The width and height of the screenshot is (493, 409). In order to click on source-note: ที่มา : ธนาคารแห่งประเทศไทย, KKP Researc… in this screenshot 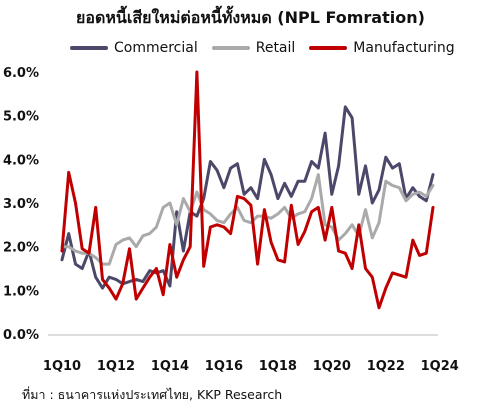, I will do `click(152, 394)`.